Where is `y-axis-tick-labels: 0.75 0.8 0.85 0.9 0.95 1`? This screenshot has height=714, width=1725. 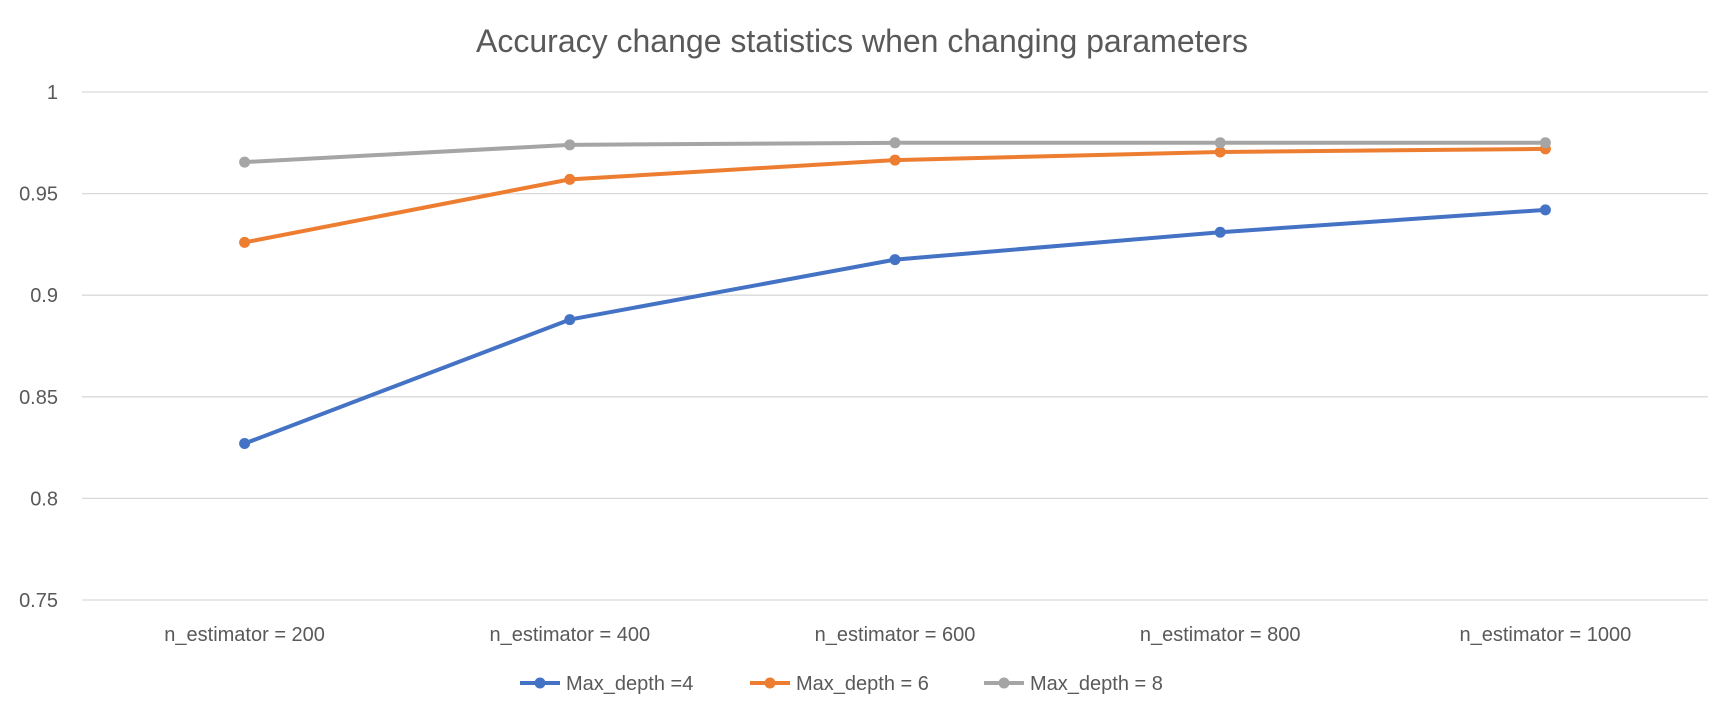 y-axis-tick-labels: 0.75 0.8 0.85 0.9 0.95 1 is located at coordinates (38, 347).